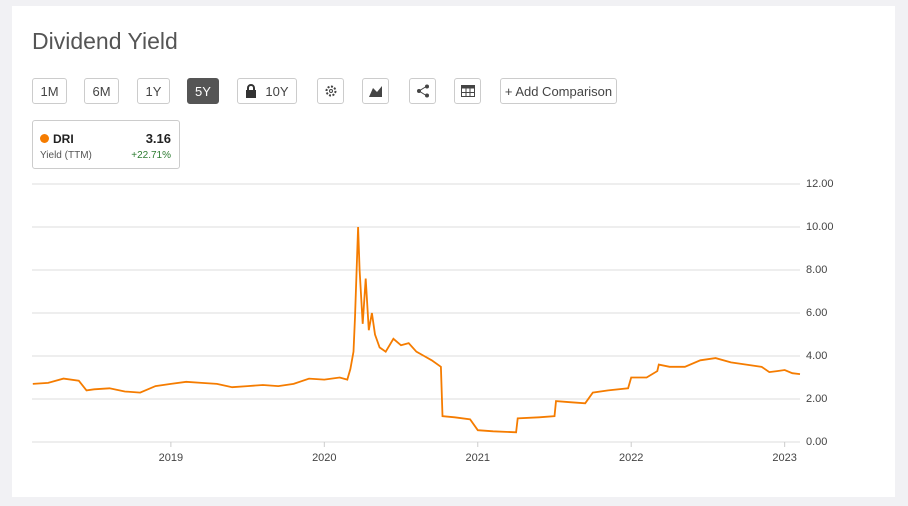 This screenshot has height=506, width=908. What do you see at coordinates (816, 356) in the screenshot?
I see `y-tick-label: 4.00` at bounding box center [816, 356].